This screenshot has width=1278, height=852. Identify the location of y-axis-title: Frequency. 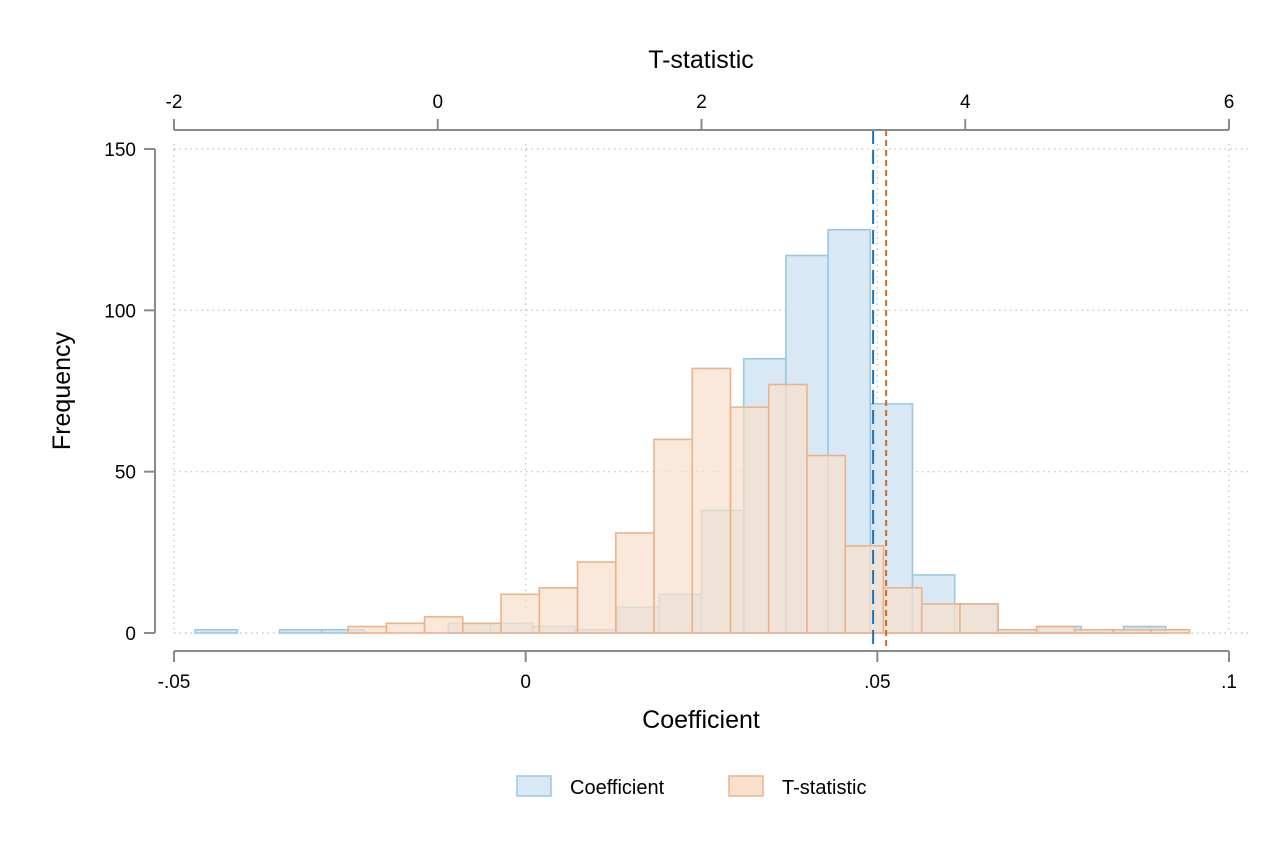
(62, 390).